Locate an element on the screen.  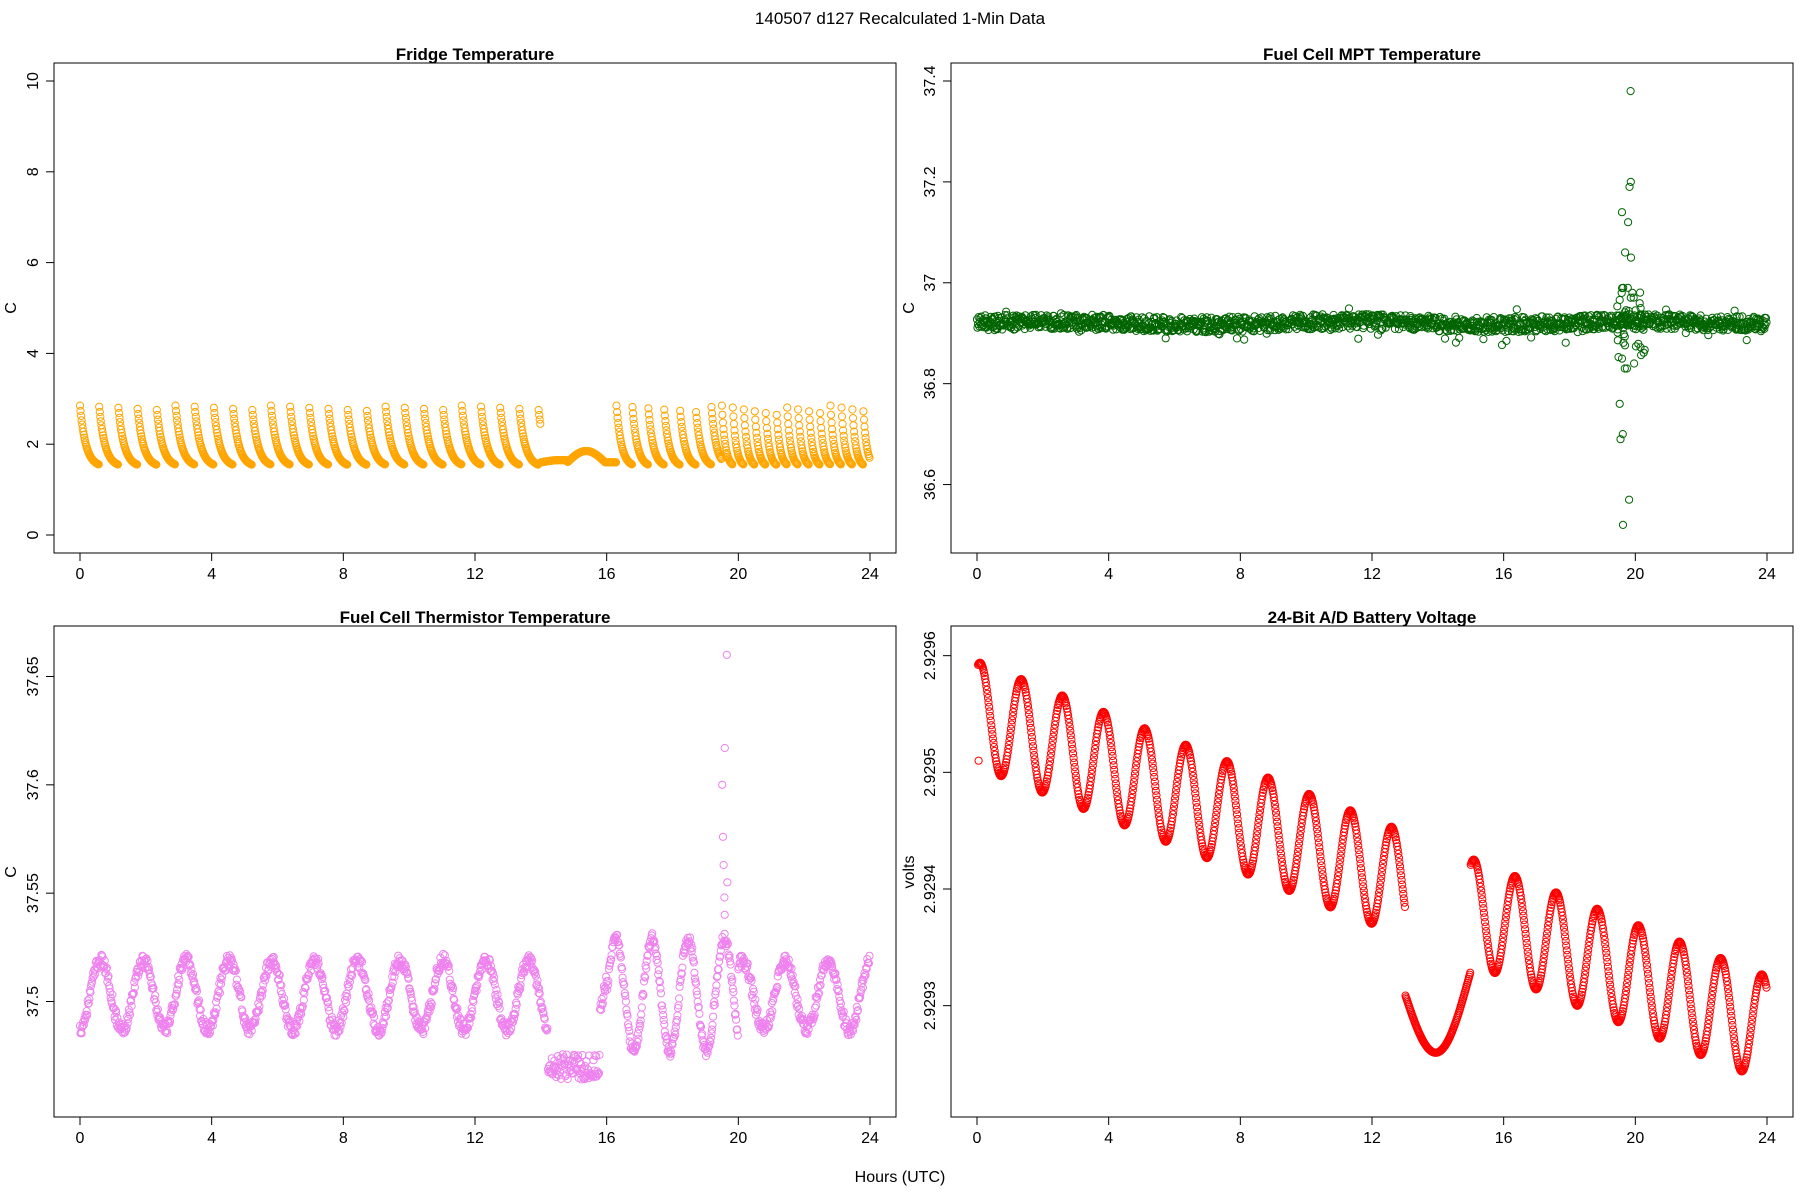
fridge-ytick-label: 6 is located at coordinates (33, 262).